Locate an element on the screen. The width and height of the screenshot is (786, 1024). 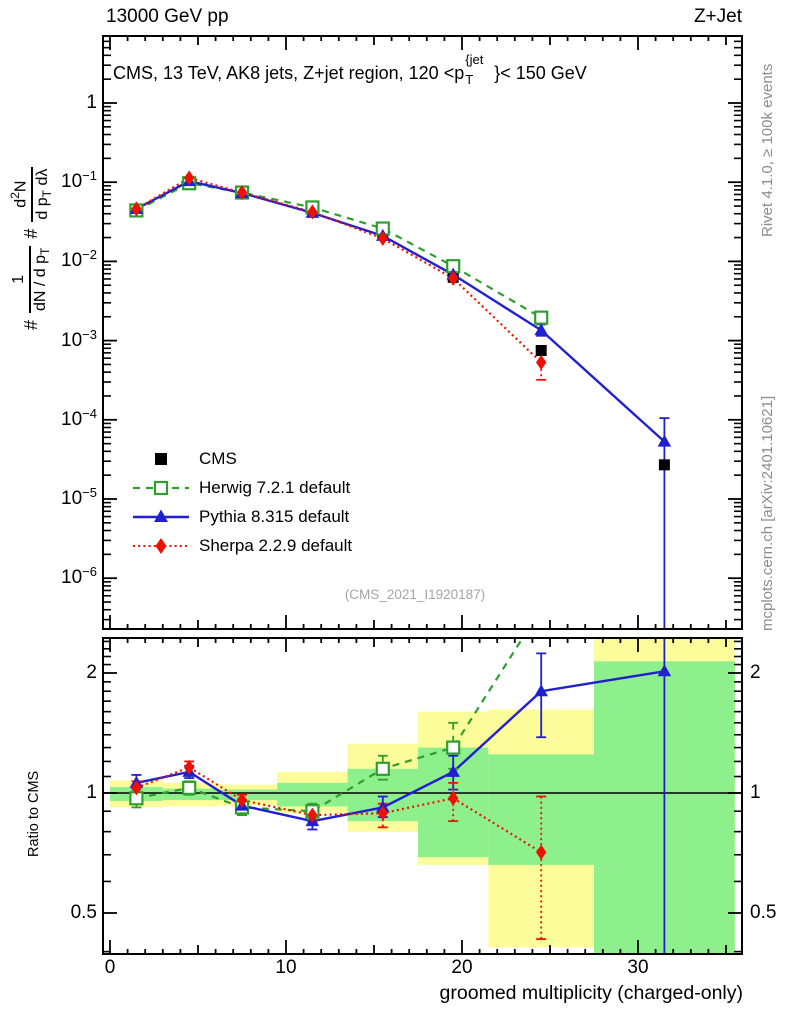
mcplots-credit-note: mcplots.cern.ch [arXiv:2401.10621] is located at coordinates (767, 513).